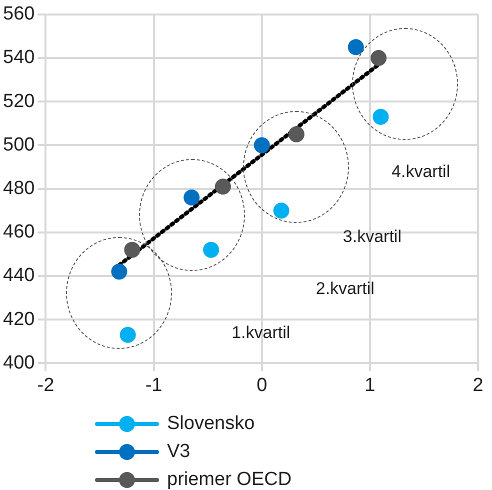 The width and height of the screenshot is (492, 490). I want to click on y-tick-label: 520, so click(19, 101).